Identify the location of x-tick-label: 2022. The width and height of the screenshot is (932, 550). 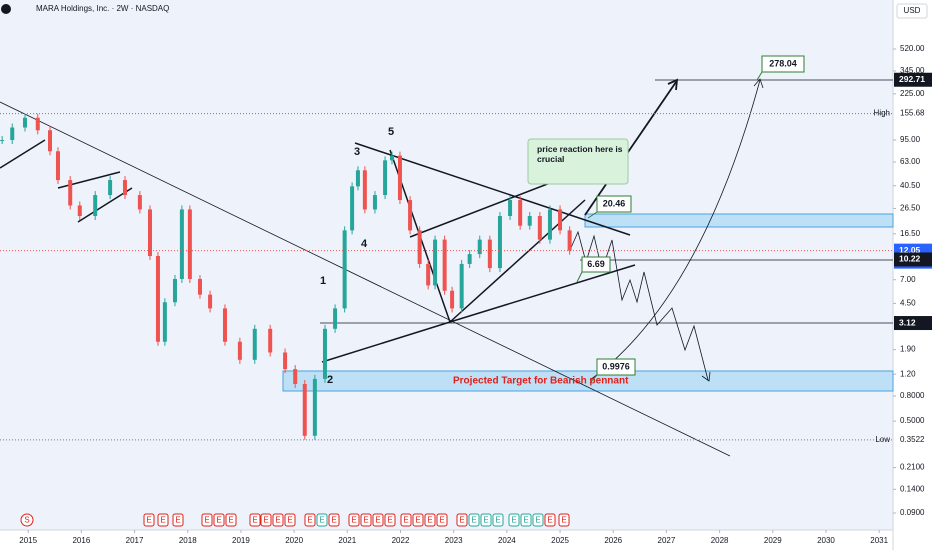
(401, 540).